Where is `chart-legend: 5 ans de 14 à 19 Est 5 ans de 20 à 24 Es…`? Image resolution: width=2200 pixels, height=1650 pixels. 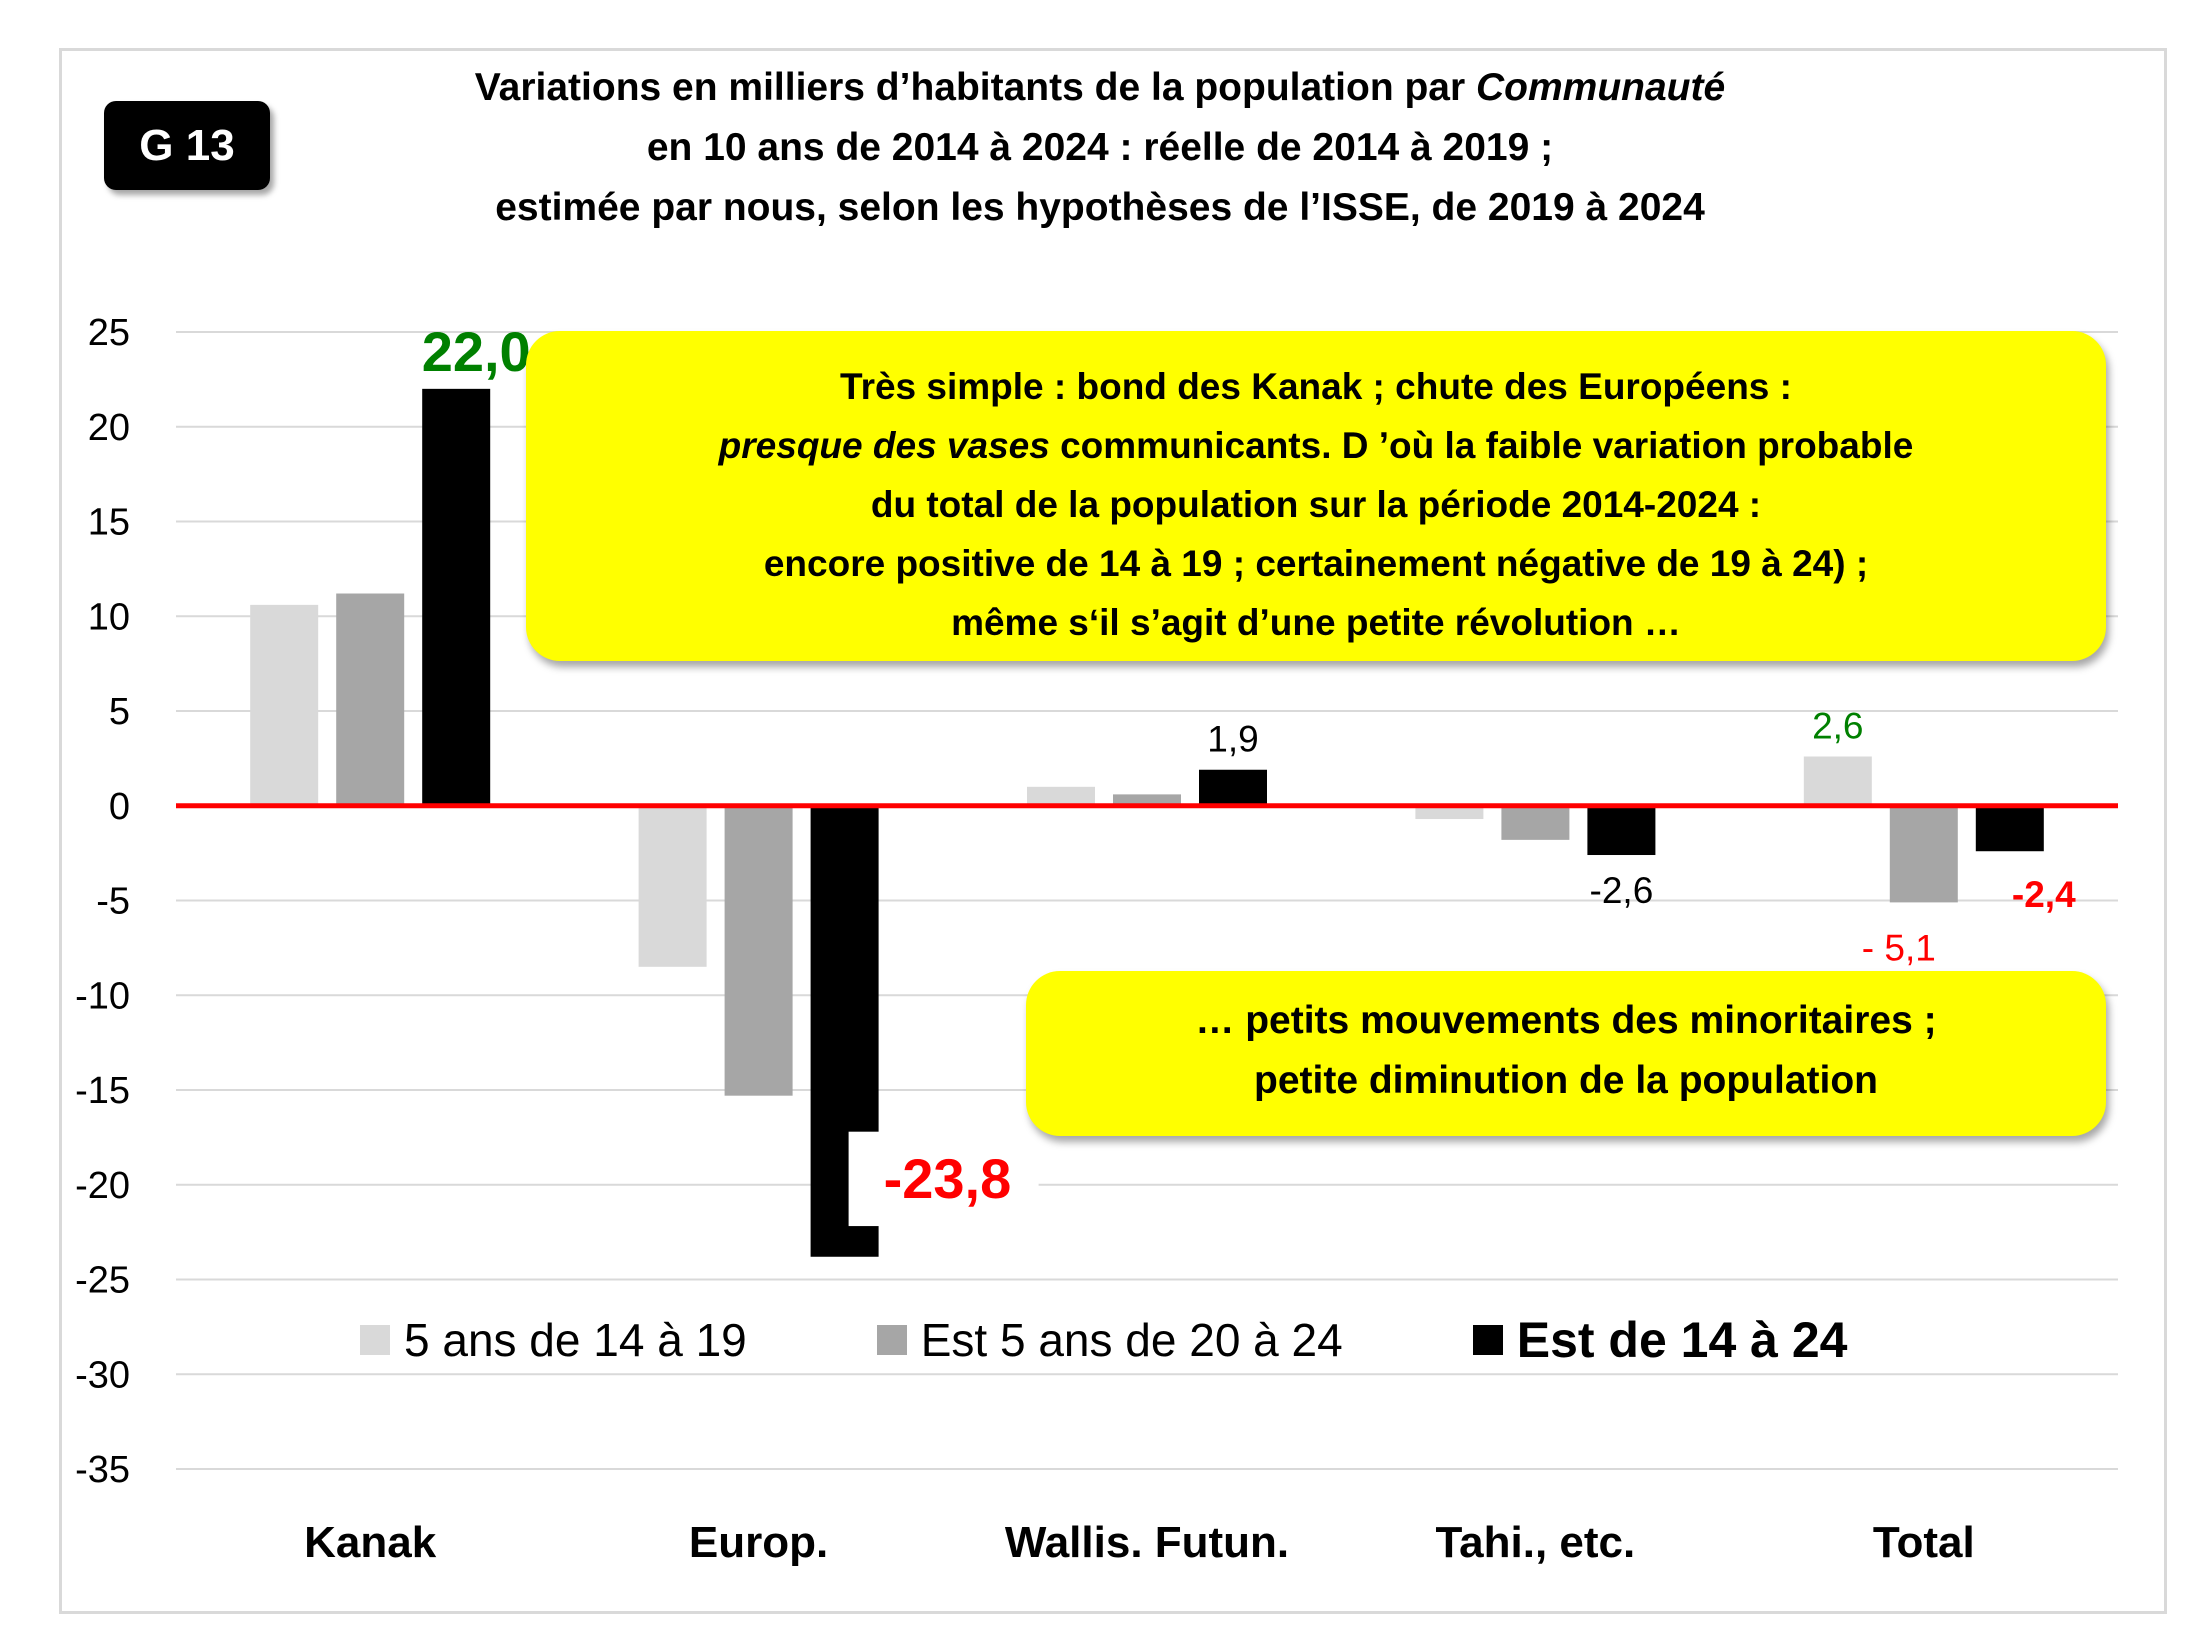 chart-legend: 5 ans de 14 à 19 Est 5 ans de 20 à 24 Es… is located at coordinates (1103, 1340).